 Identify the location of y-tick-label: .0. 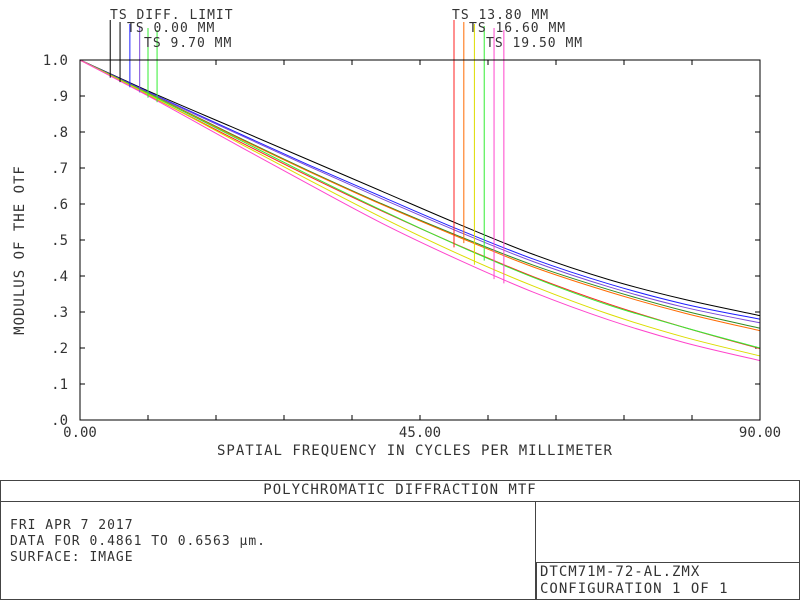
(59, 421).